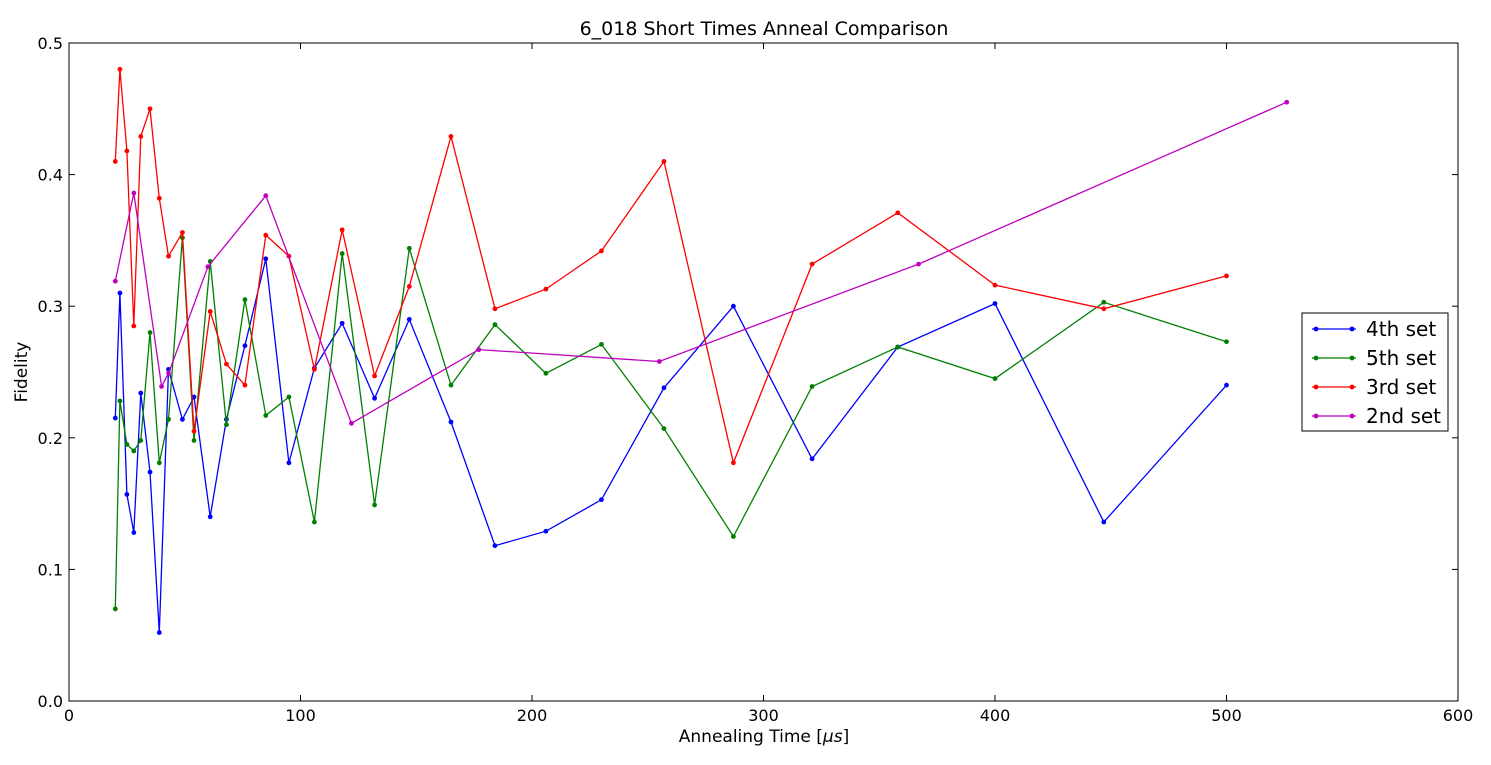  I want to click on y-tick-label: 0.0, so click(50, 701).